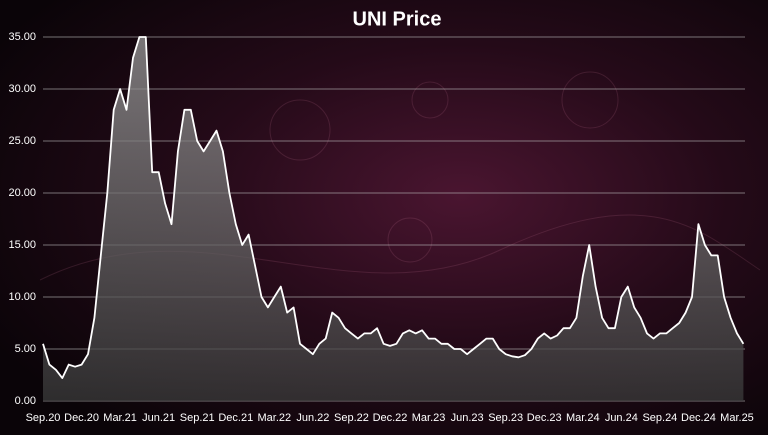 This screenshot has width=768, height=435. Describe the element at coordinates (429, 418) in the screenshot. I see `x-tick-label: Mar.23` at that location.